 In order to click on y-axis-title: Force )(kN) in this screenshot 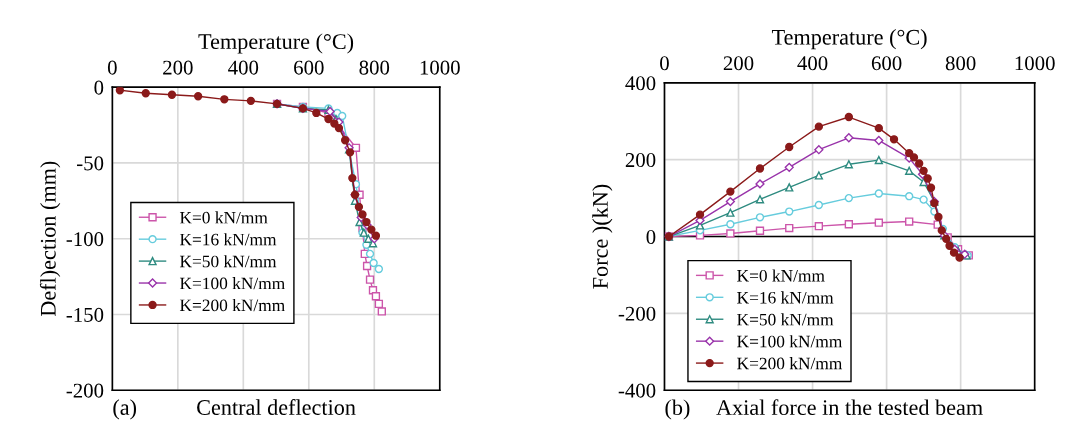, I will do `click(602, 236)`.